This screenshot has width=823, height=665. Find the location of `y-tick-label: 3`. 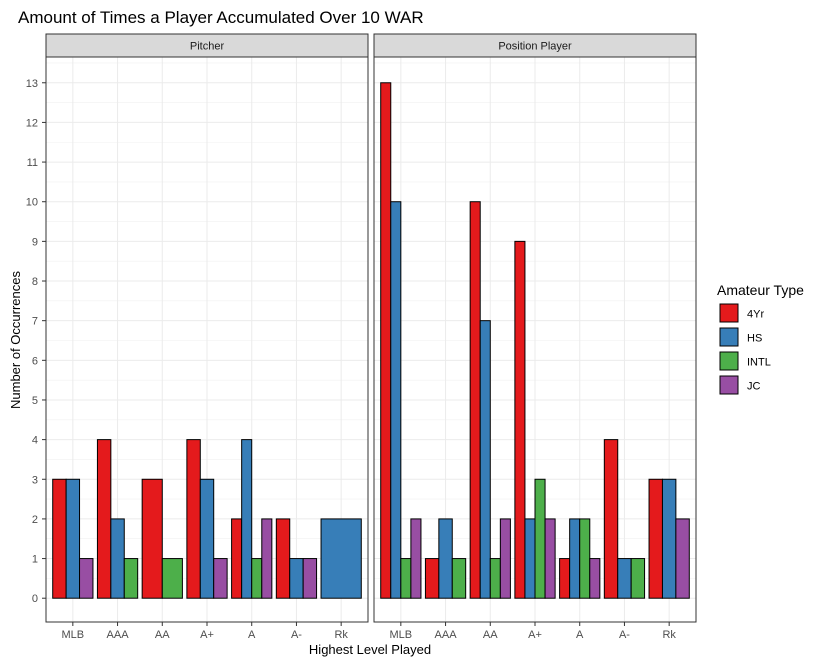

y-tick-label: 3 is located at coordinates (35, 480).